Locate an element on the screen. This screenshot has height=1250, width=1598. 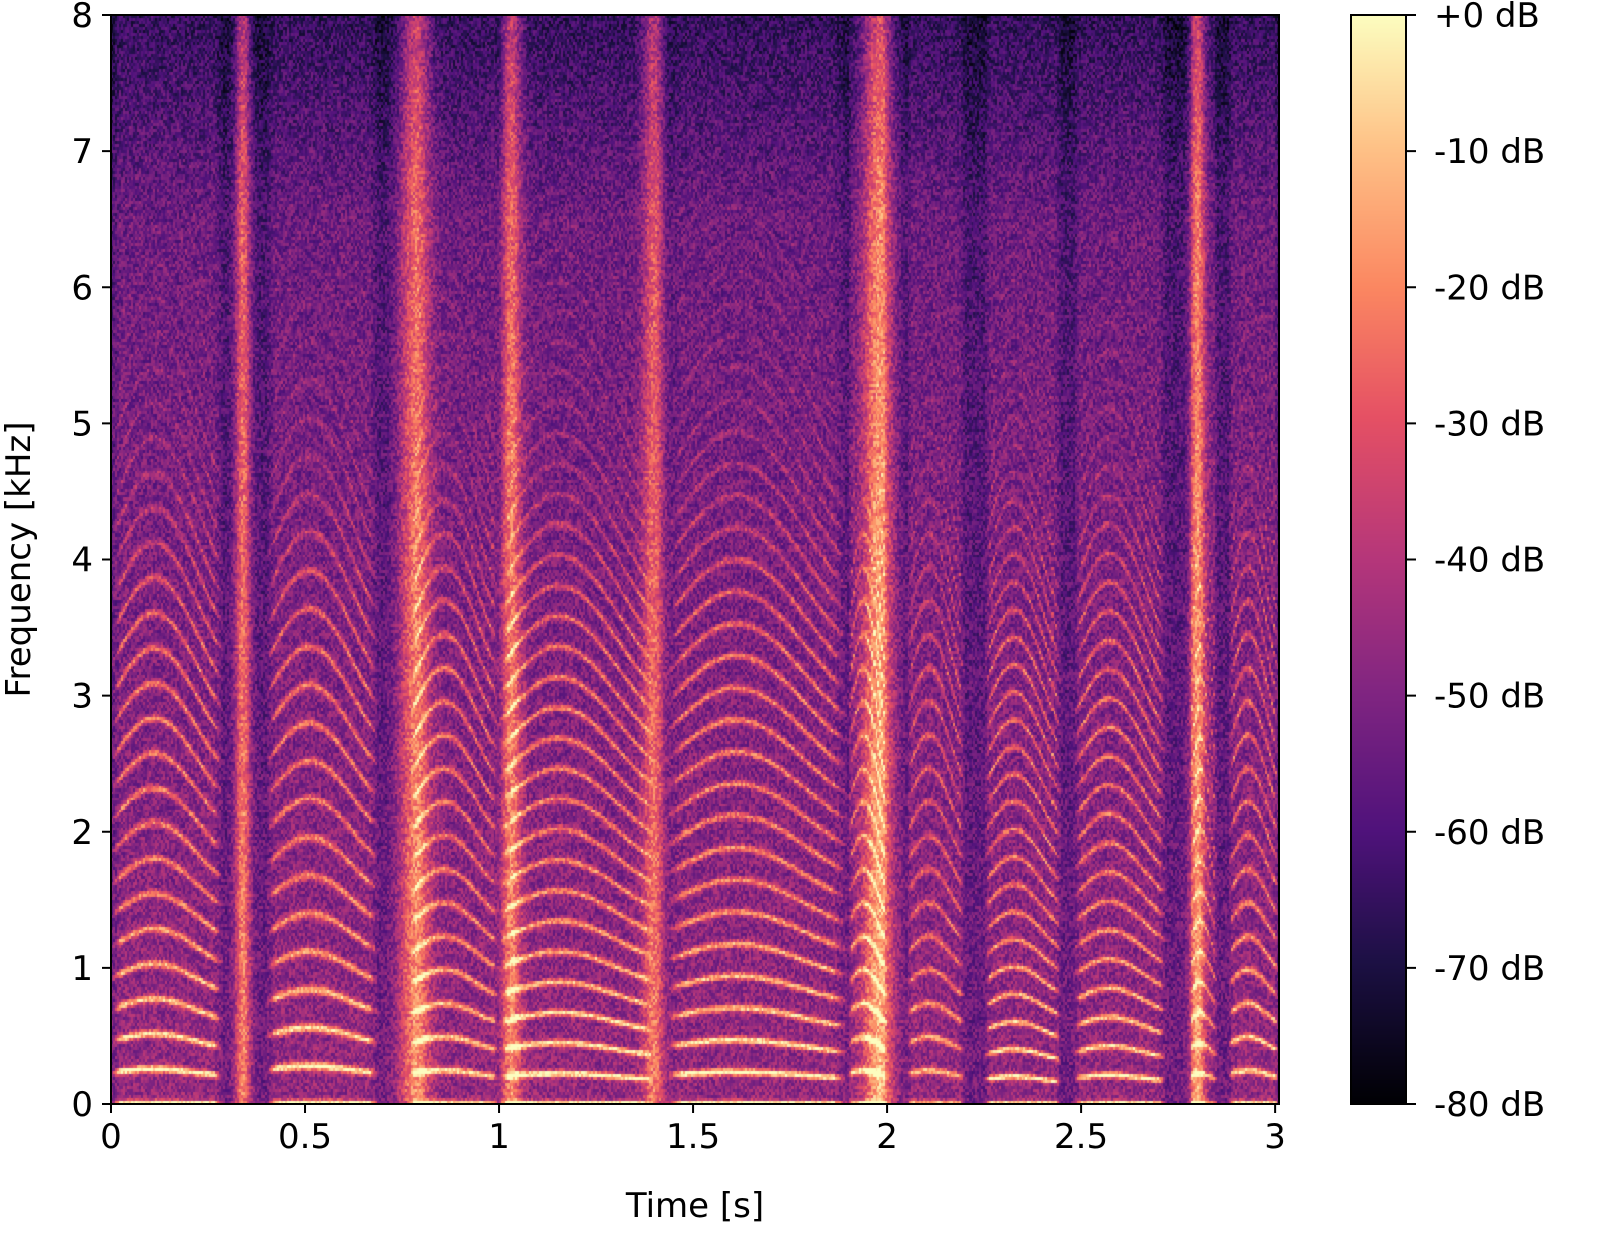
colorbar-tick-label: -70 dB is located at coordinates (1489, 969).